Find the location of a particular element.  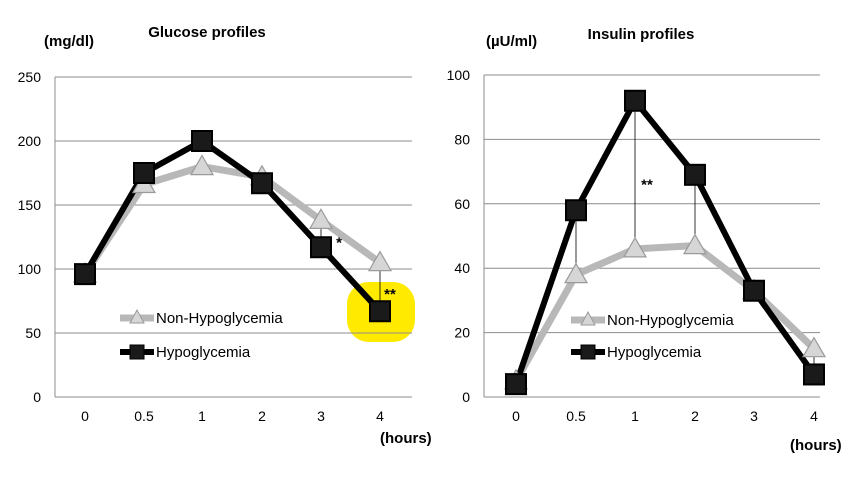

chart-title: Glucose profiles is located at coordinates (207, 32).